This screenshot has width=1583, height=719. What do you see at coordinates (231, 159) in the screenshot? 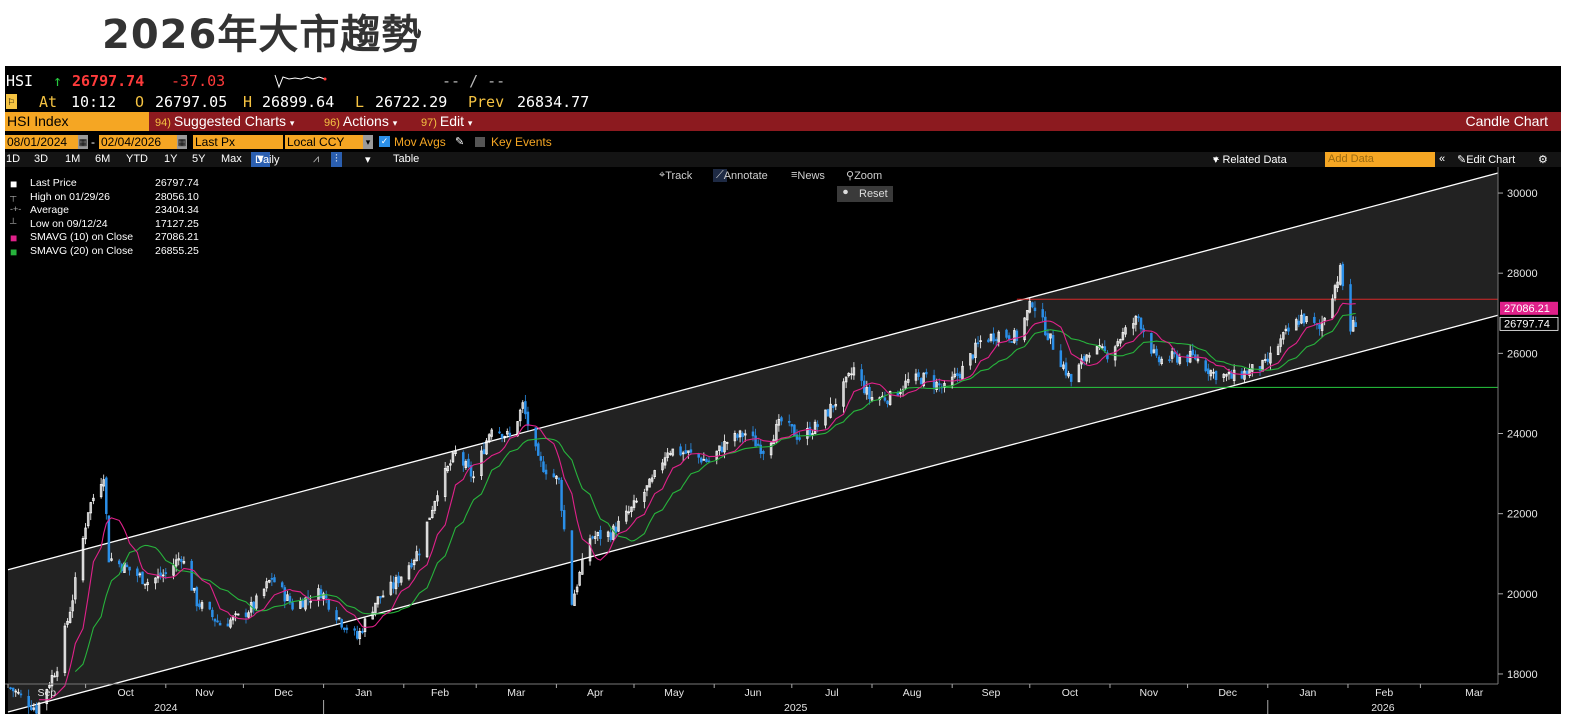
I see `period-max: Max` at bounding box center [231, 159].